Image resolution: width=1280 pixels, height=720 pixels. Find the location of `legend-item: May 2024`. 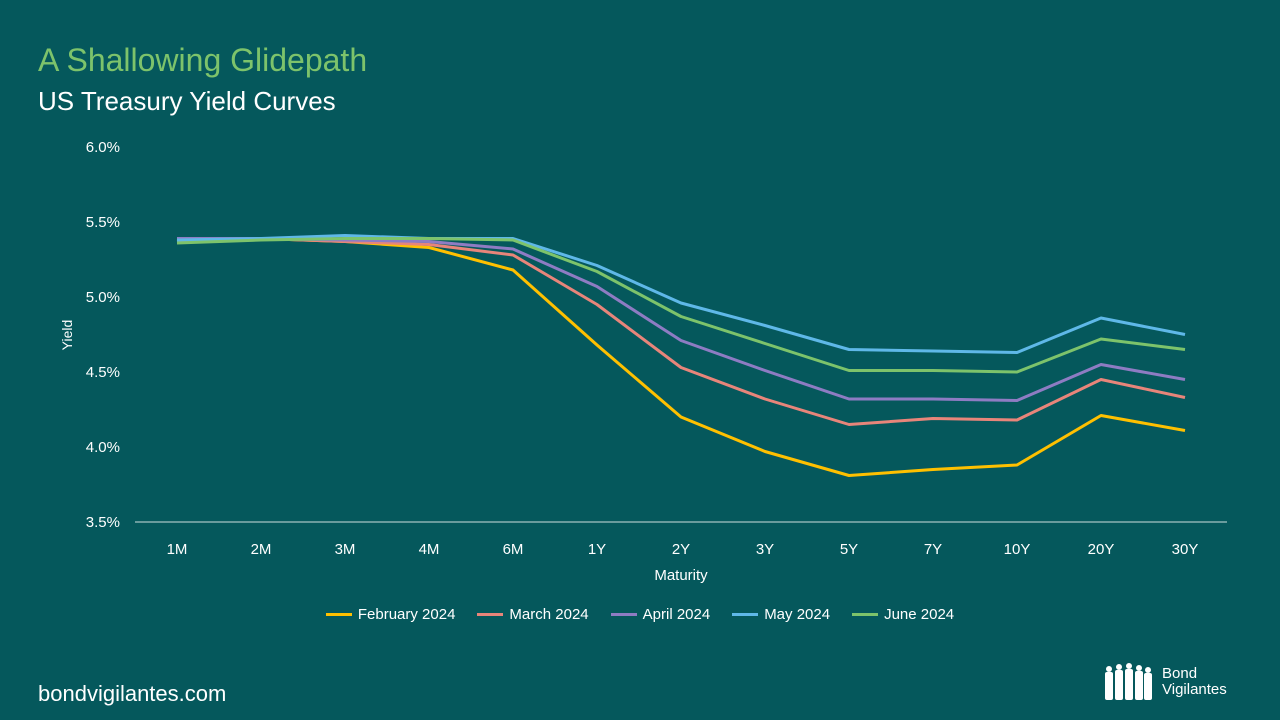

legend-item: May 2024 is located at coordinates (781, 614).